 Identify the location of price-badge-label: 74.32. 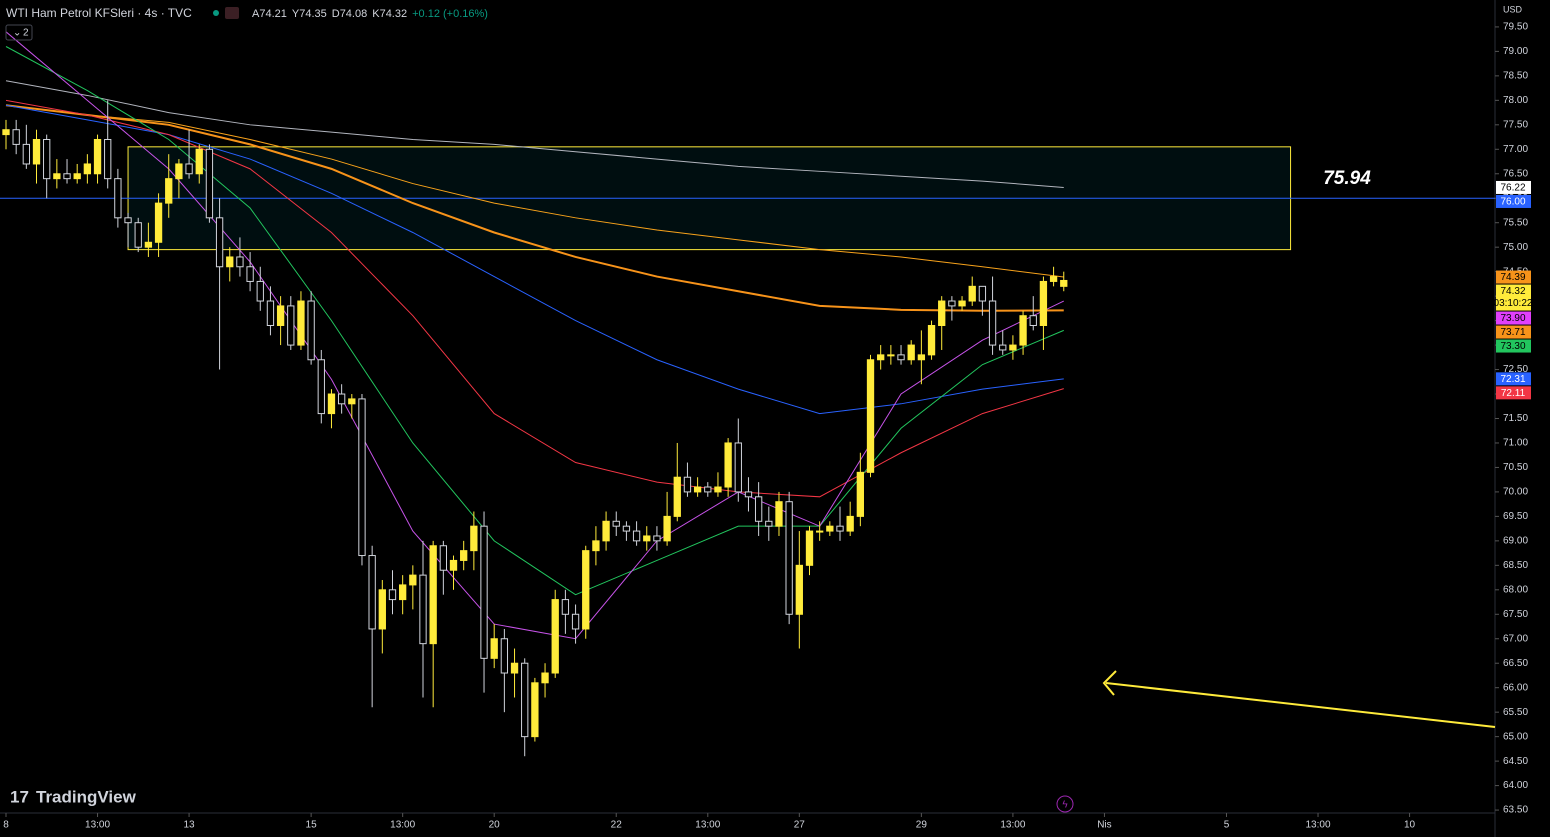
(1512, 291).